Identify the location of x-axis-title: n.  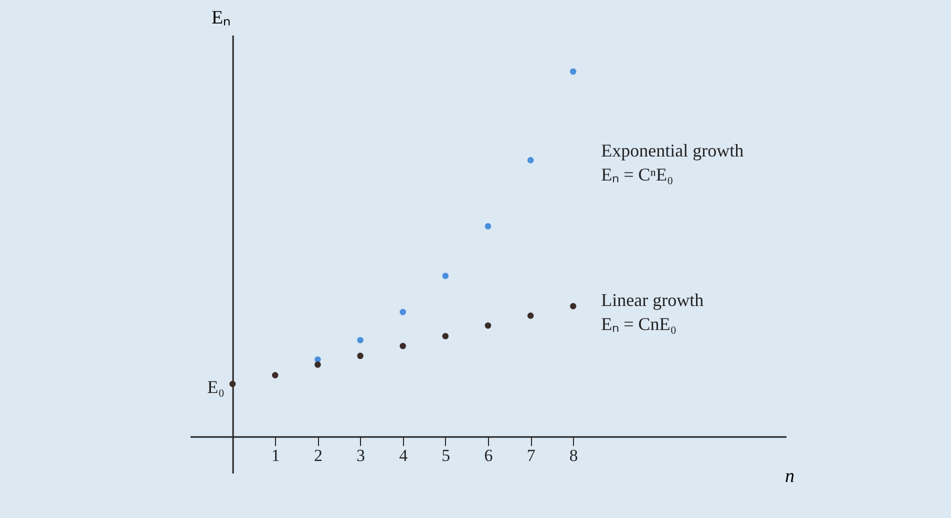
(789, 476).